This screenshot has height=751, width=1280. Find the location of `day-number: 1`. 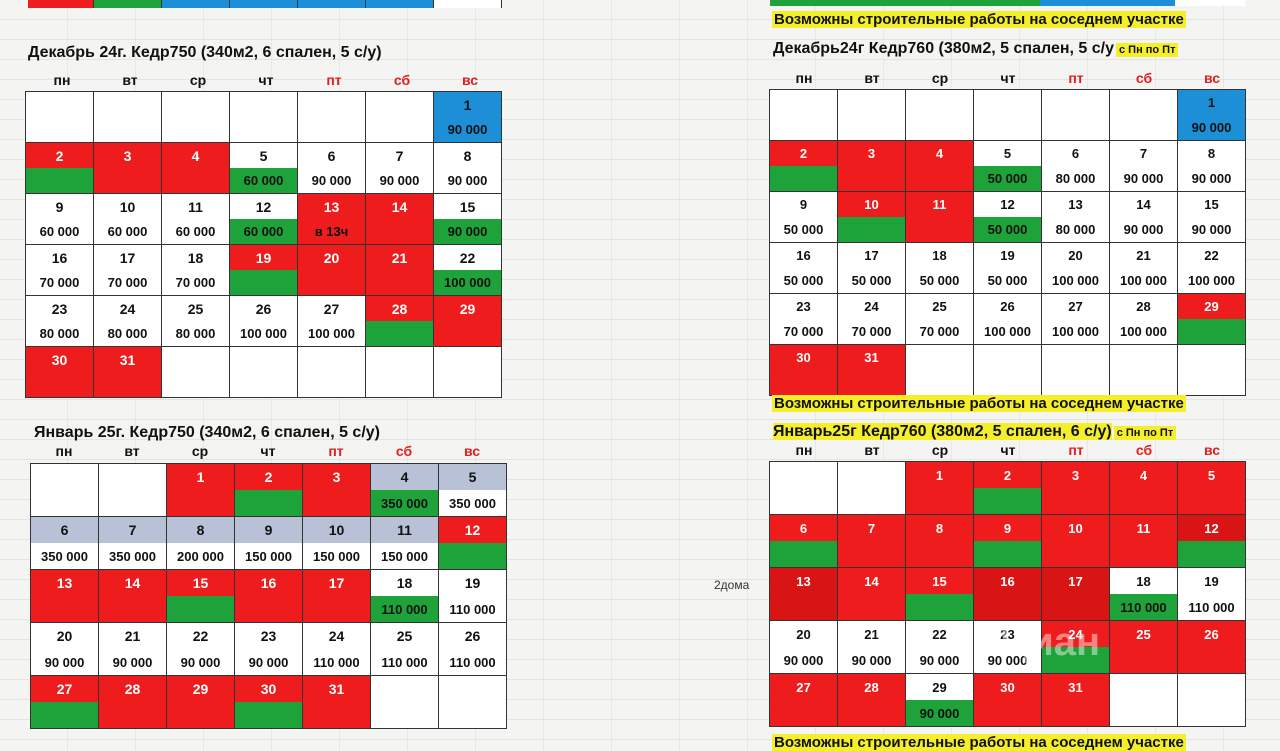

day-number: 1 is located at coordinates (939, 475).